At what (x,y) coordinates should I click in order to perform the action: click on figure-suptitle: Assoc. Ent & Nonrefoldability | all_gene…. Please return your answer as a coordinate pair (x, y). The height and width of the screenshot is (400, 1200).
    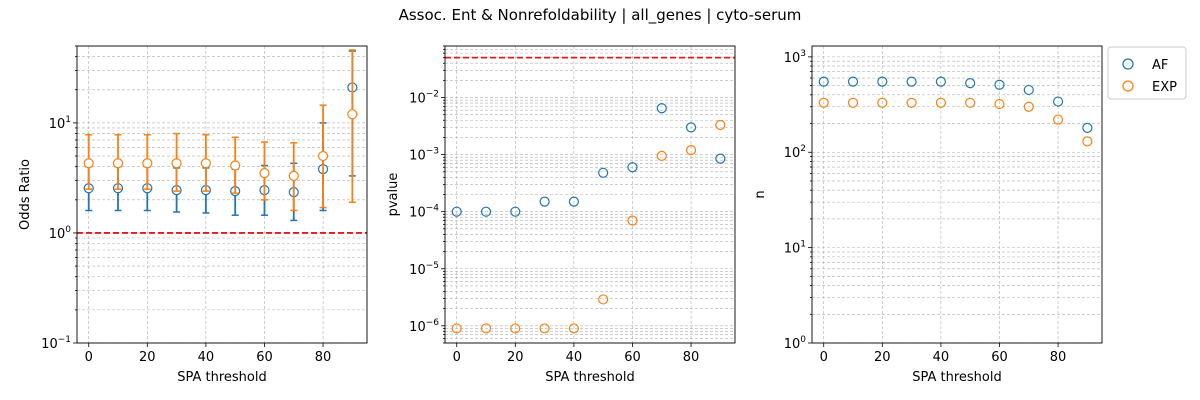
    Looking at the image, I should click on (600, 15).